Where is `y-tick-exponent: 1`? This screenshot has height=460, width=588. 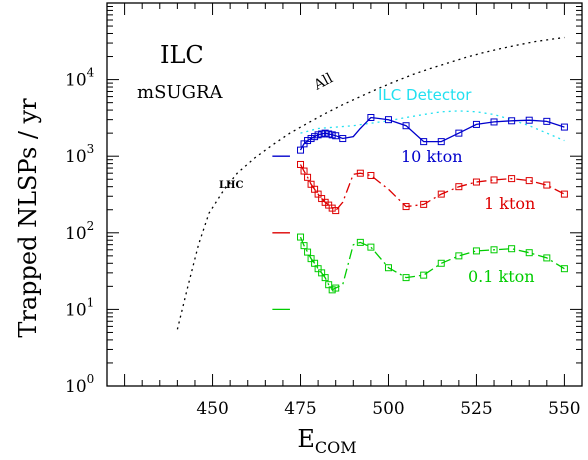
y-tick-exponent: 1 is located at coordinates (91, 302).